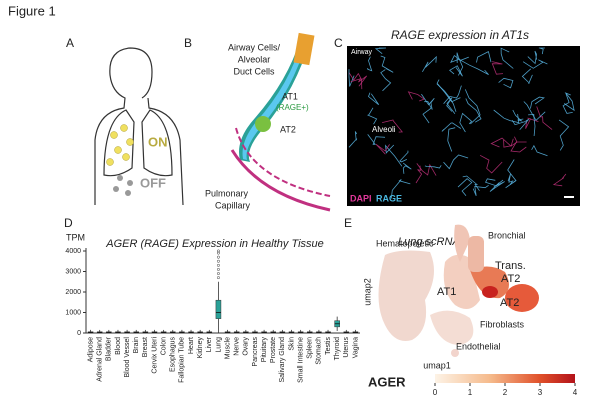 This screenshot has width=600, height=405. I want to click on cluster-label: Endothelial, so click(478, 346).